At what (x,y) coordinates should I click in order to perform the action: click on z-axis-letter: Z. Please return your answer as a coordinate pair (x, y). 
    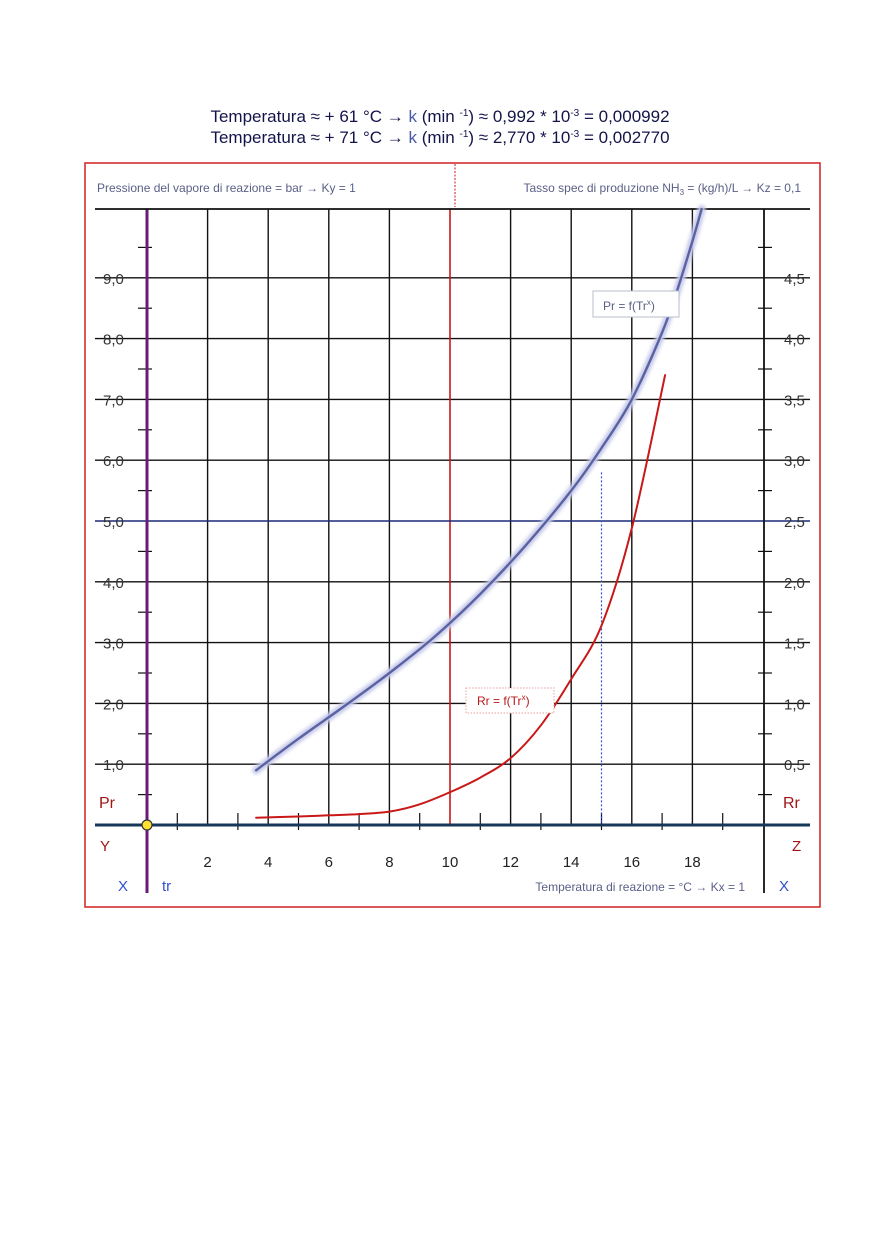
    Looking at the image, I should click on (796, 846).